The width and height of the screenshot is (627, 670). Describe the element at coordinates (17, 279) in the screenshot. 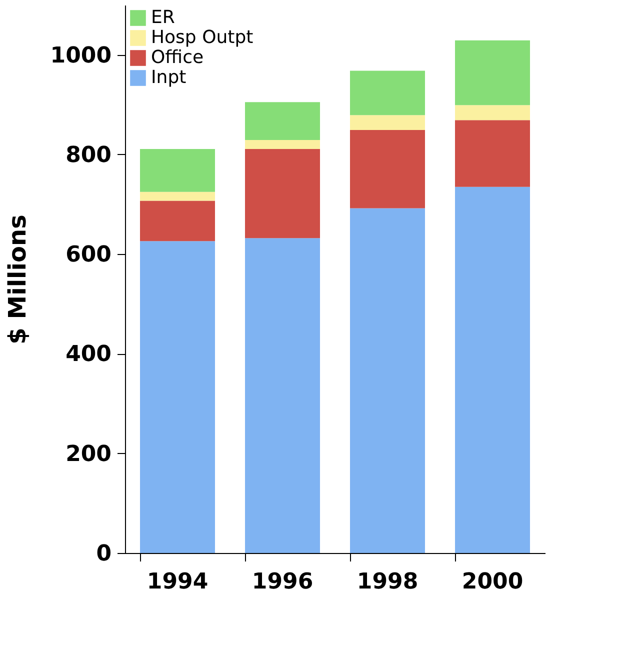

I see `y-axis-title: $ Millions` at that location.